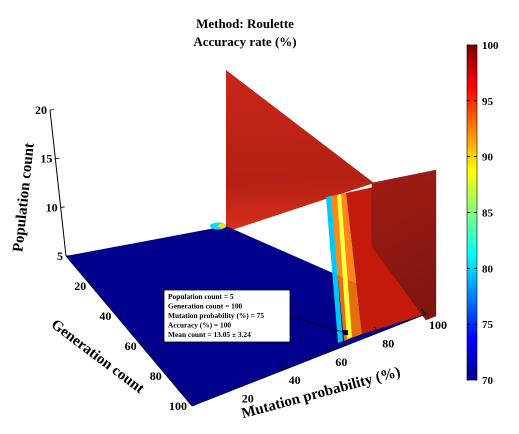 The height and width of the screenshot is (434, 519). What do you see at coordinates (488, 269) in the screenshot?
I see `colorbar-tick-label: 80` at bounding box center [488, 269].